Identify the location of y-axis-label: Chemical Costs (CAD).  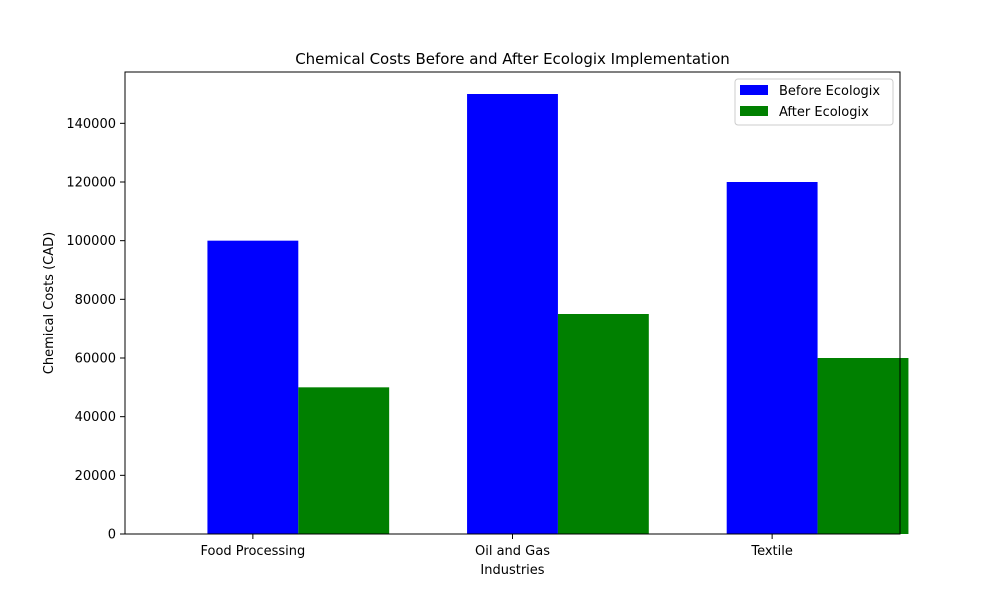
(49, 303).